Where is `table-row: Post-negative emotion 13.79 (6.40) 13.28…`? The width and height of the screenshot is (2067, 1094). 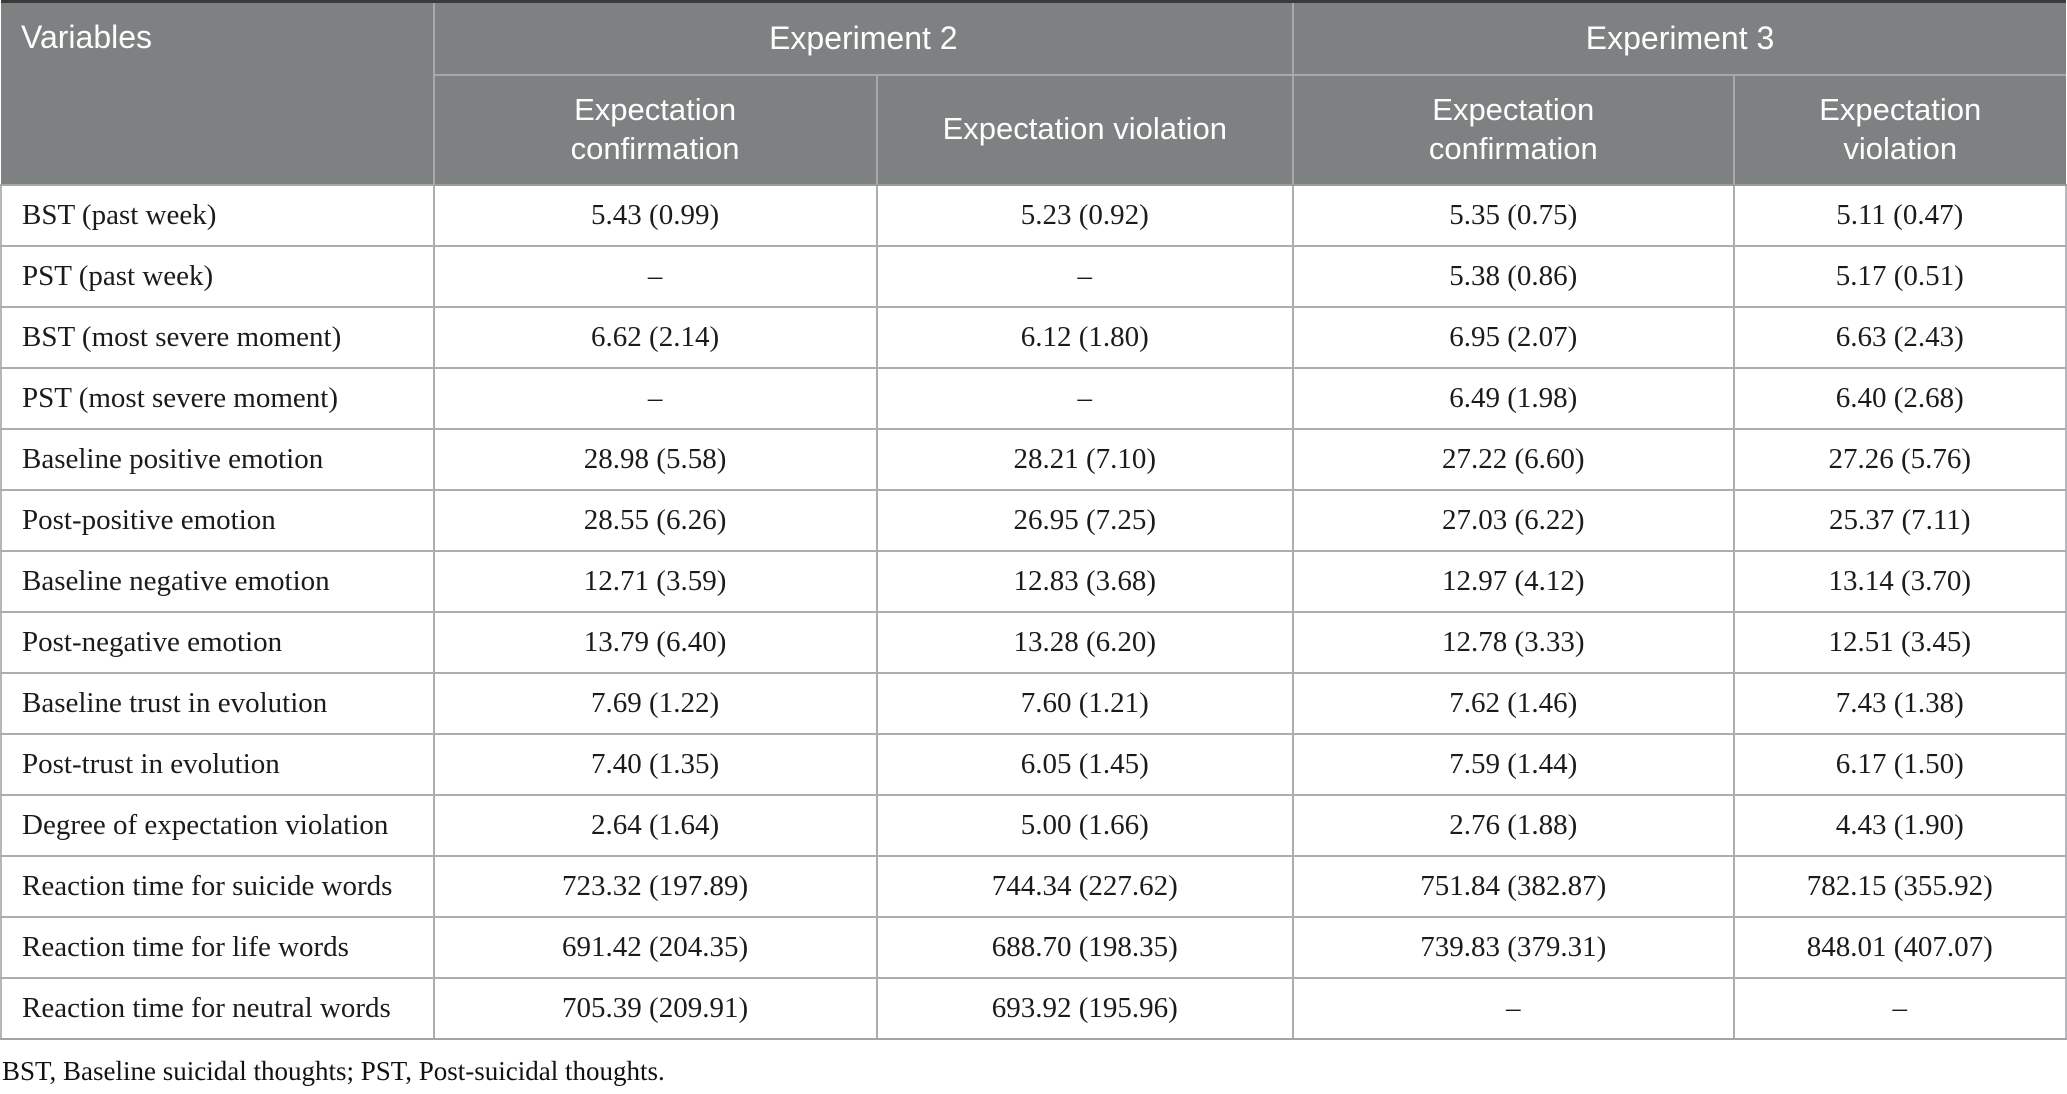 table-row: Post-negative emotion 13.79 (6.40) 13.28… is located at coordinates (1033, 642).